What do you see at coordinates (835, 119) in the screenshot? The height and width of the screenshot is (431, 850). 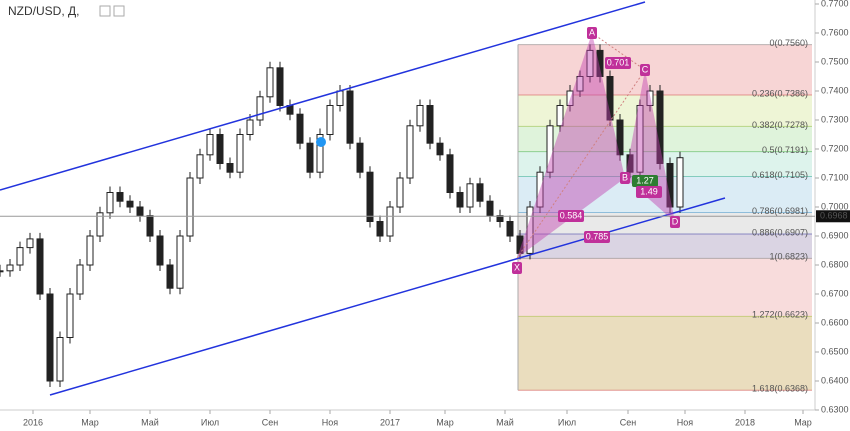 I see `price-label: 0.7300` at bounding box center [835, 119].